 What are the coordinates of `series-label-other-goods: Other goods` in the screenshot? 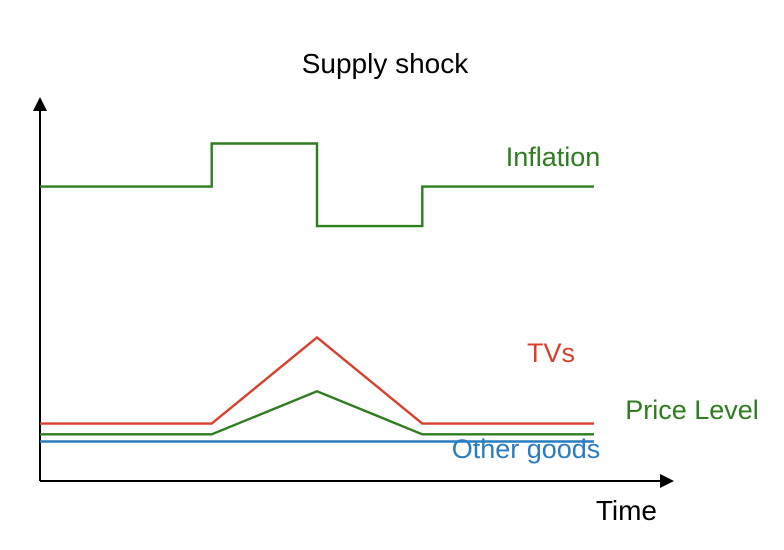 It's located at (526, 449).